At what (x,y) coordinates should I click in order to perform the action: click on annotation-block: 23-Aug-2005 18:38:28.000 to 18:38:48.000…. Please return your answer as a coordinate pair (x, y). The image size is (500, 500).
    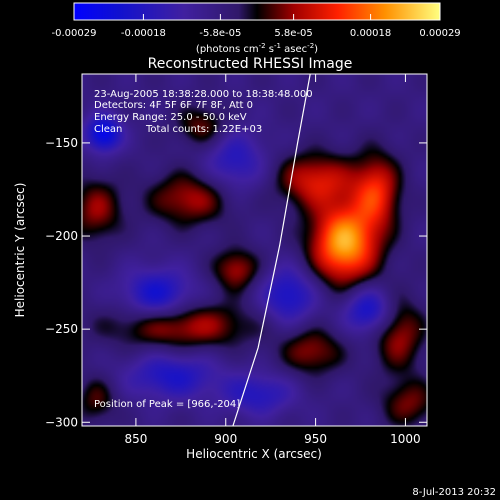
    Looking at the image, I should click on (203, 112).